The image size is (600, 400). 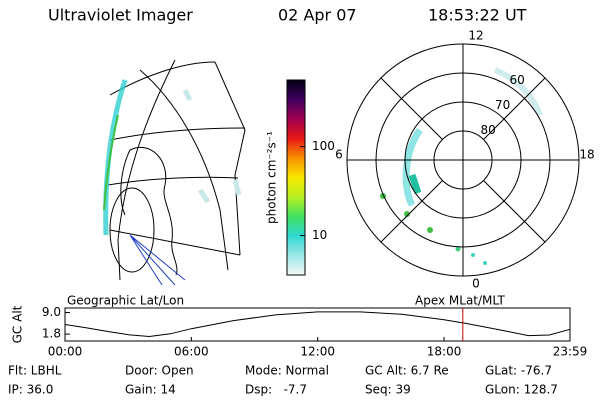 What do you see at coordinates (319, 235) in the screenshot?
I see `colorbar-tick-label: 10` at bounding box center [319, 235].